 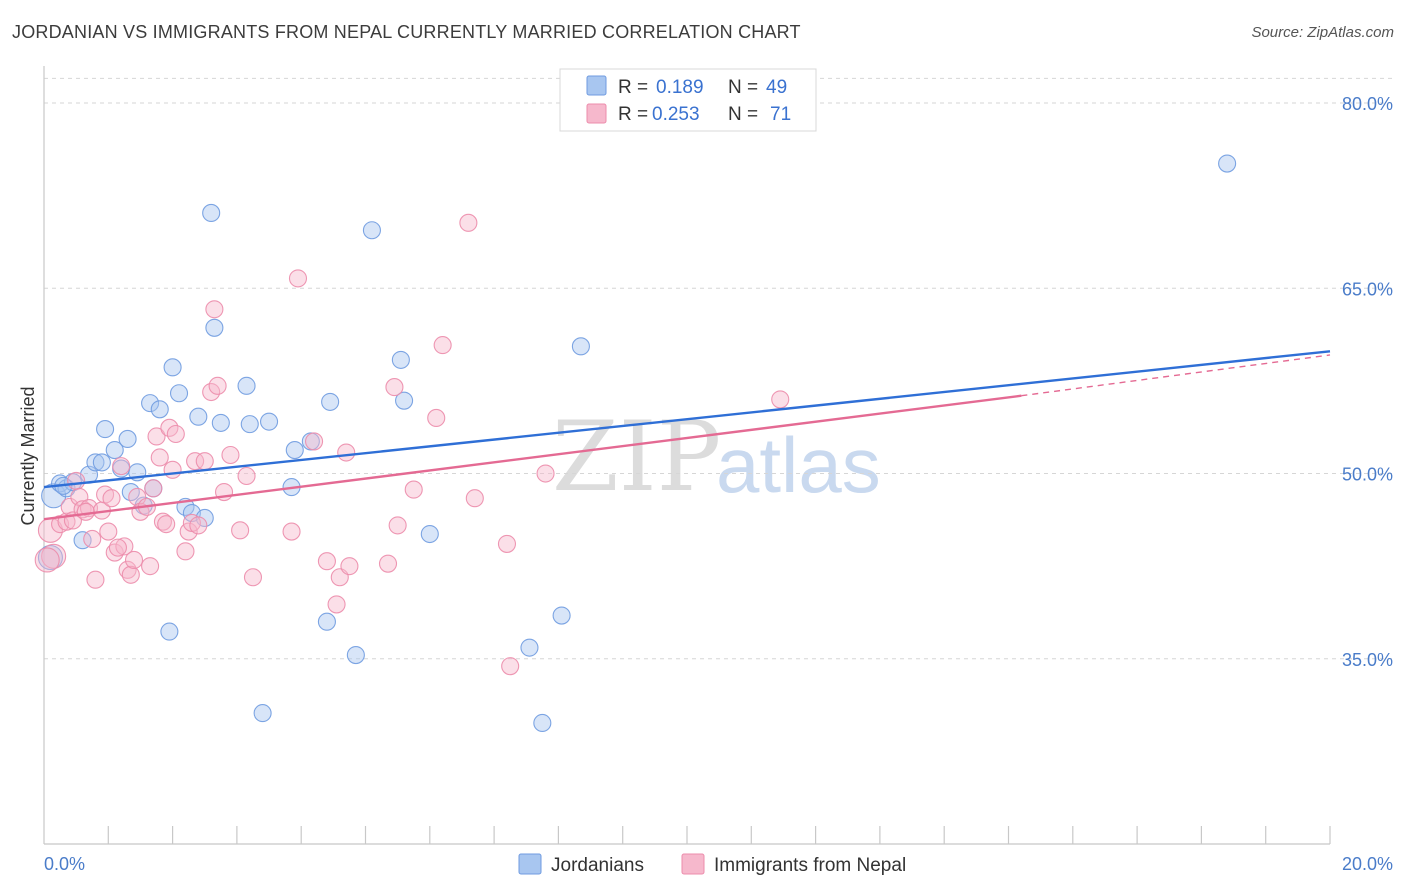 I want to click on y-tick-label: 80.0%, so click(x=1367, y=104).